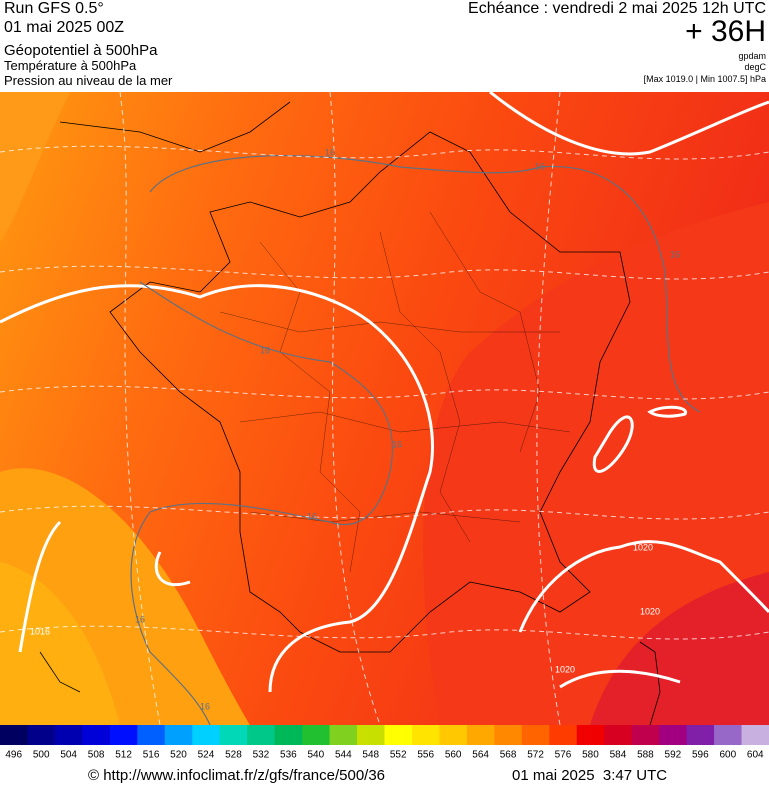  What do you see at coordinates (725, 31) in the screenshot?
I see `lead-time: + 36H` at bounding box center [725, 31].